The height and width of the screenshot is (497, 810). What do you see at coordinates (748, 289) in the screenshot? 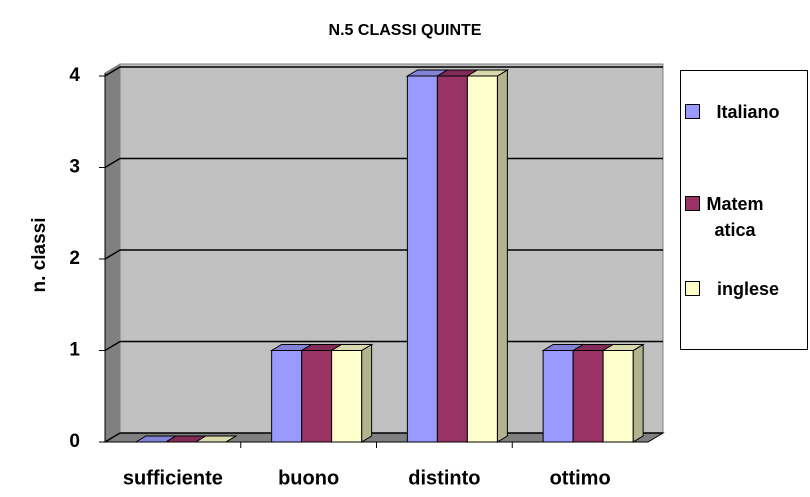
I see `legend-label: inglese` at bounding box center [748, 289].